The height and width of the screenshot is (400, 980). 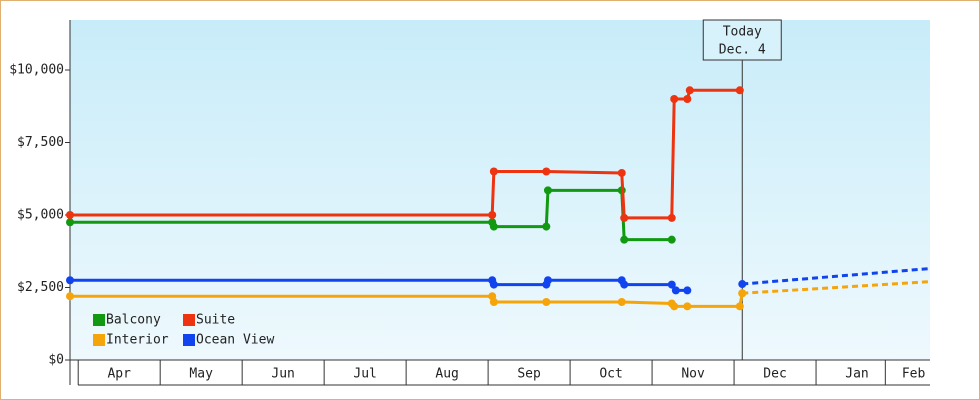 What do you see at coordinates (610, 374) in the screenshot?
I see `x-tick-label: Oct` at bounding box center [610, 374].